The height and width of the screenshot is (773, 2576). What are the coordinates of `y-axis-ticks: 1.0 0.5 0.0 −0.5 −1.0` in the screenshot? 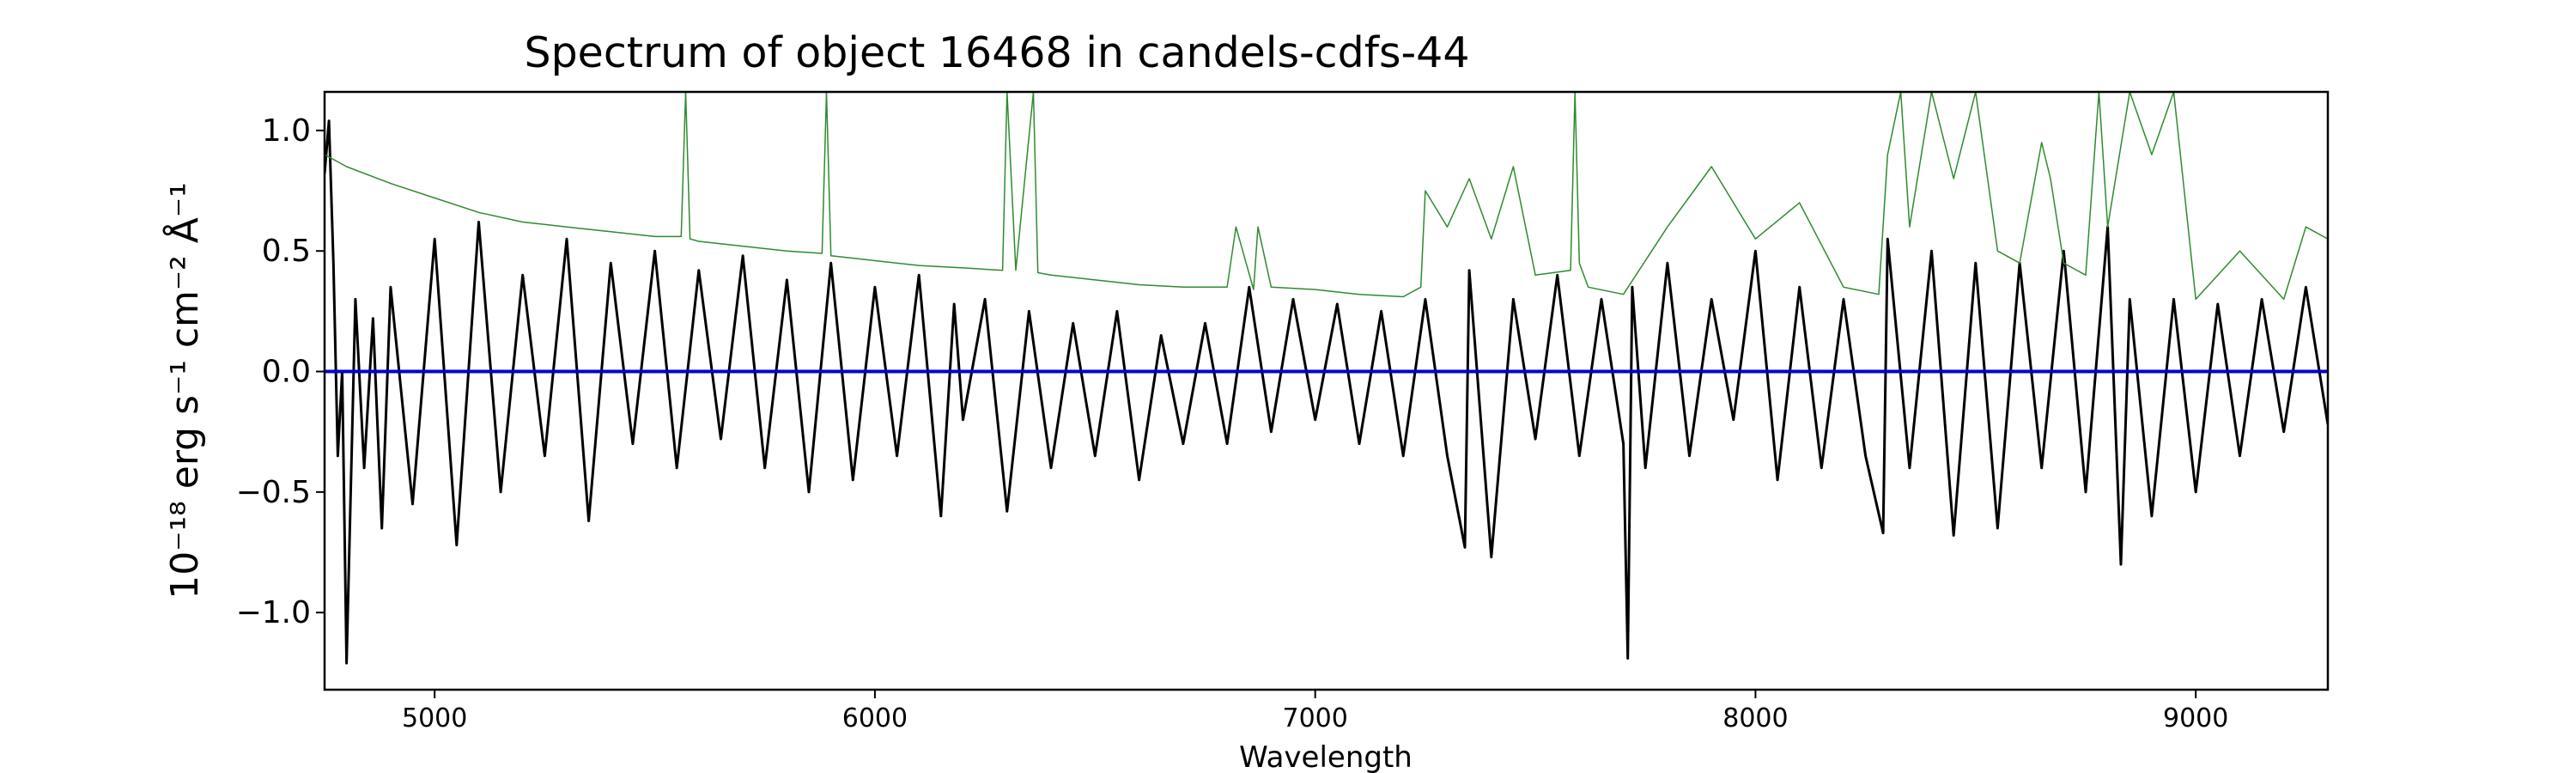 It's located at (280, 371).